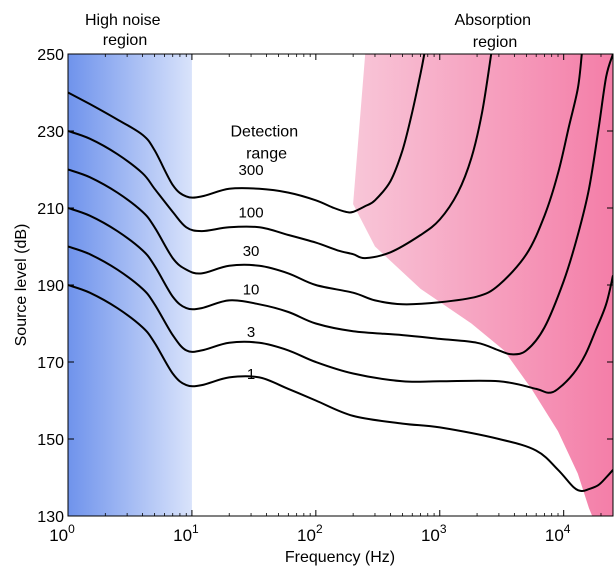 This screenshot has width=615, height=568. What do you see at coordinates (558, 533) in the screenshot?
I see `x-tick-label: 10⁴` at bounding box center [558, 533].